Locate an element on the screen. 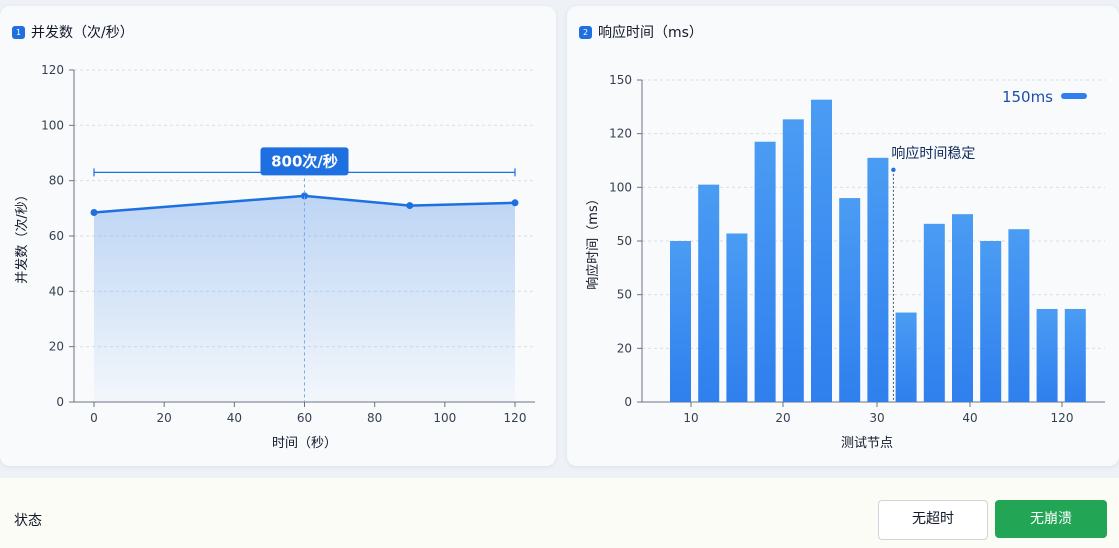 Image resolution: width=1119 pixels, height=548 pixels. annotation-label: 800次/秒 is located at coordinates (304, 161).